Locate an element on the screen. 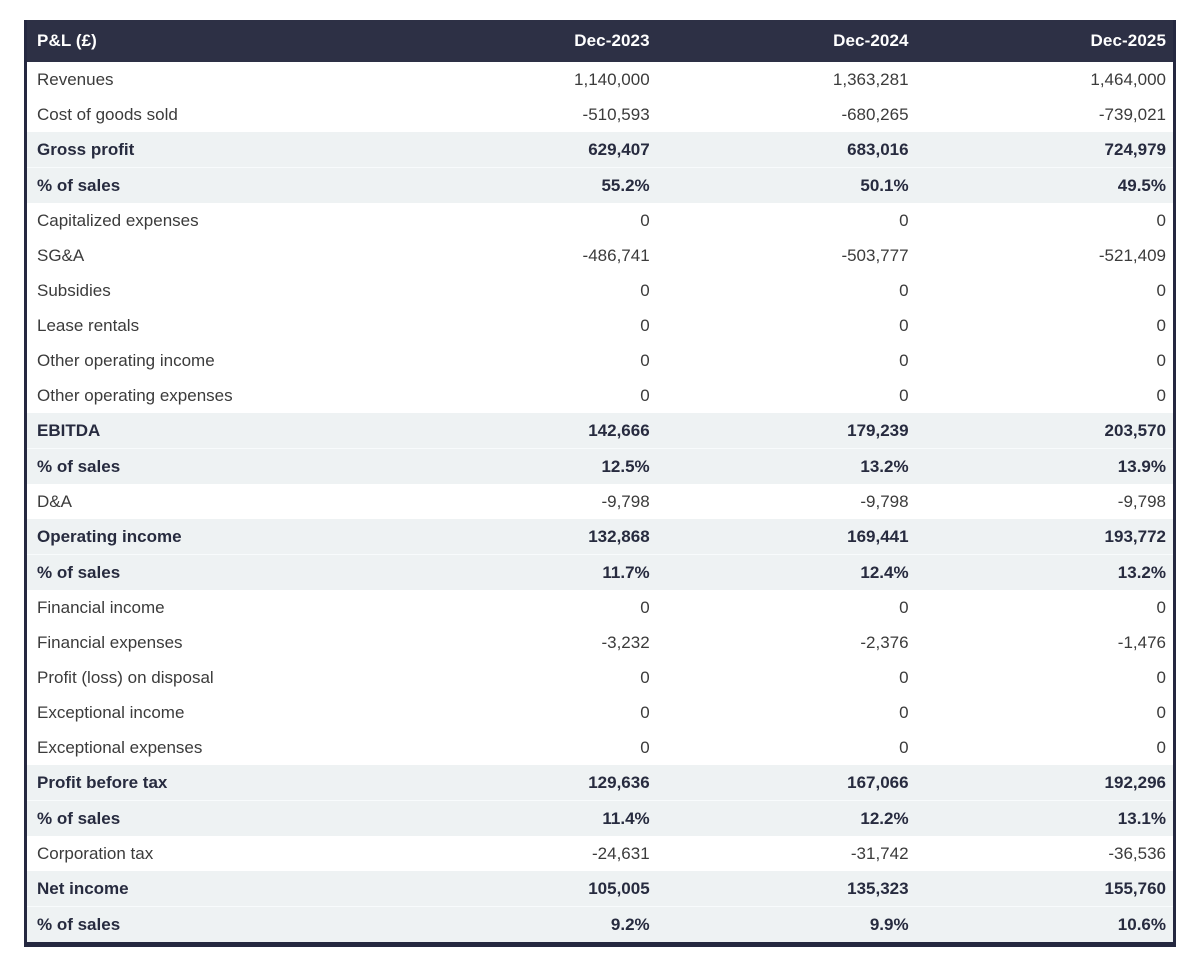 Image resolution: width=1200 pixels, height=967 pixels. row-label: Subsidies is located at coordinates (211, 290).